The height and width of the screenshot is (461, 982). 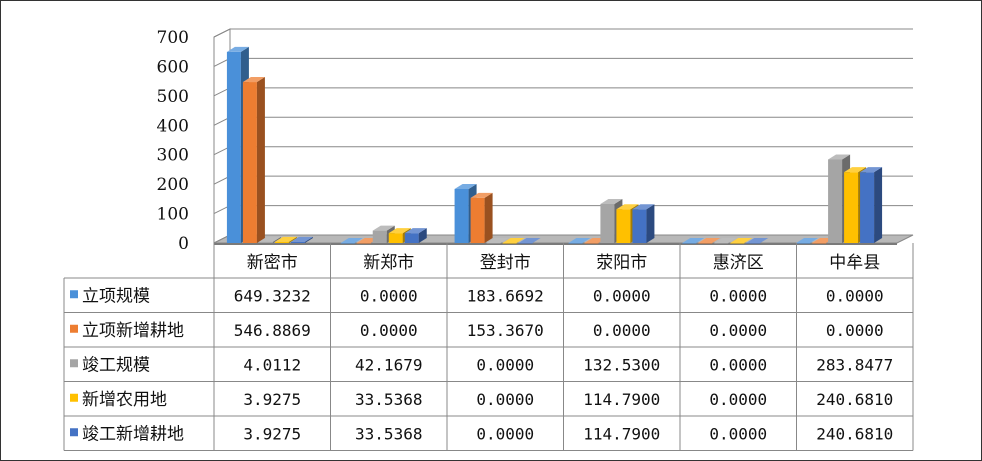 What do you see at coordinates (272, 330) in the screenshot?
I see `data-cell: 546.8869` at bounding box center [272, 330].